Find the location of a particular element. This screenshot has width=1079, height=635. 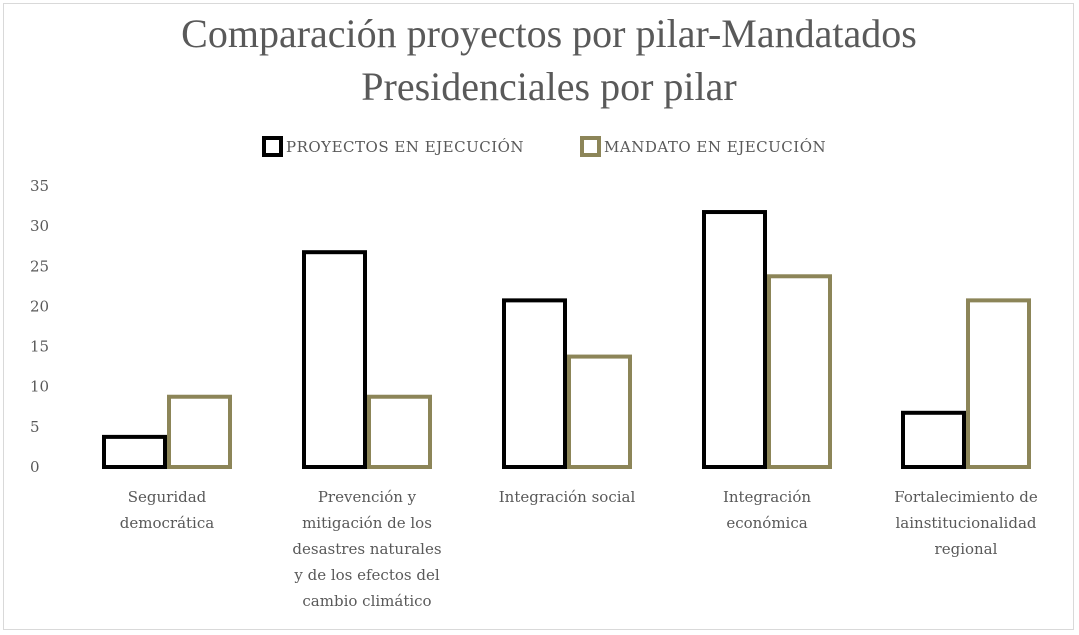

y-axis: 0 5 10 15 20 25 30 35 is located at coordinates (39, 326).